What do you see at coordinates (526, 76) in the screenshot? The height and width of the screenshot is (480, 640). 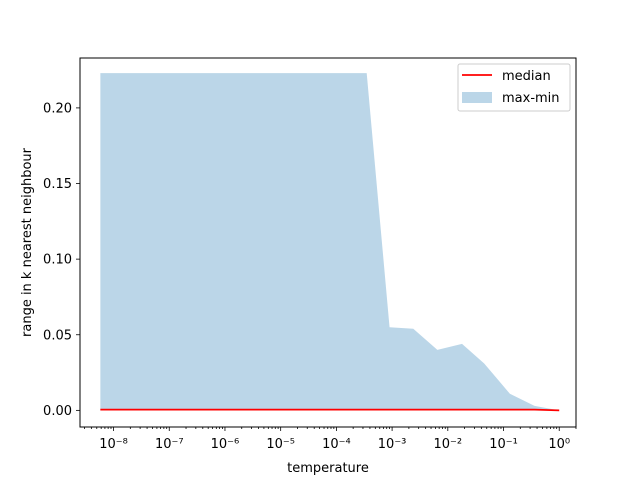 I see `legend-label-median: median` at bounding box center [526, 76].